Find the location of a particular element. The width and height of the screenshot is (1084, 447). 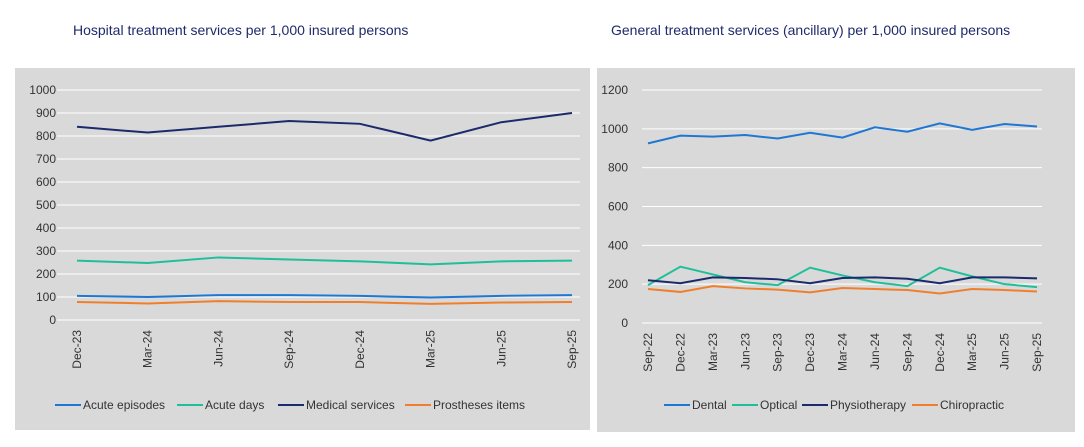

x-tick-label: Mar-23 is located at coordinates (713, 352).